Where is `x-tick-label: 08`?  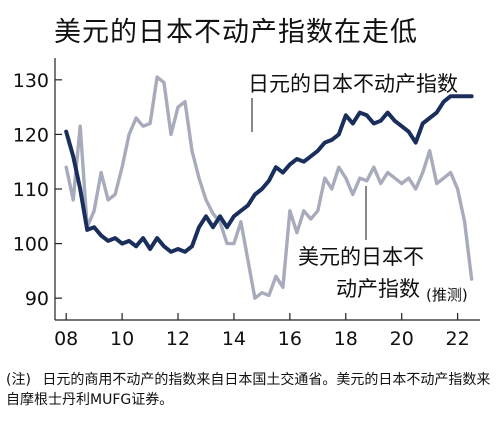
x-tick-label: 08 is located at coordinates (66, 339).